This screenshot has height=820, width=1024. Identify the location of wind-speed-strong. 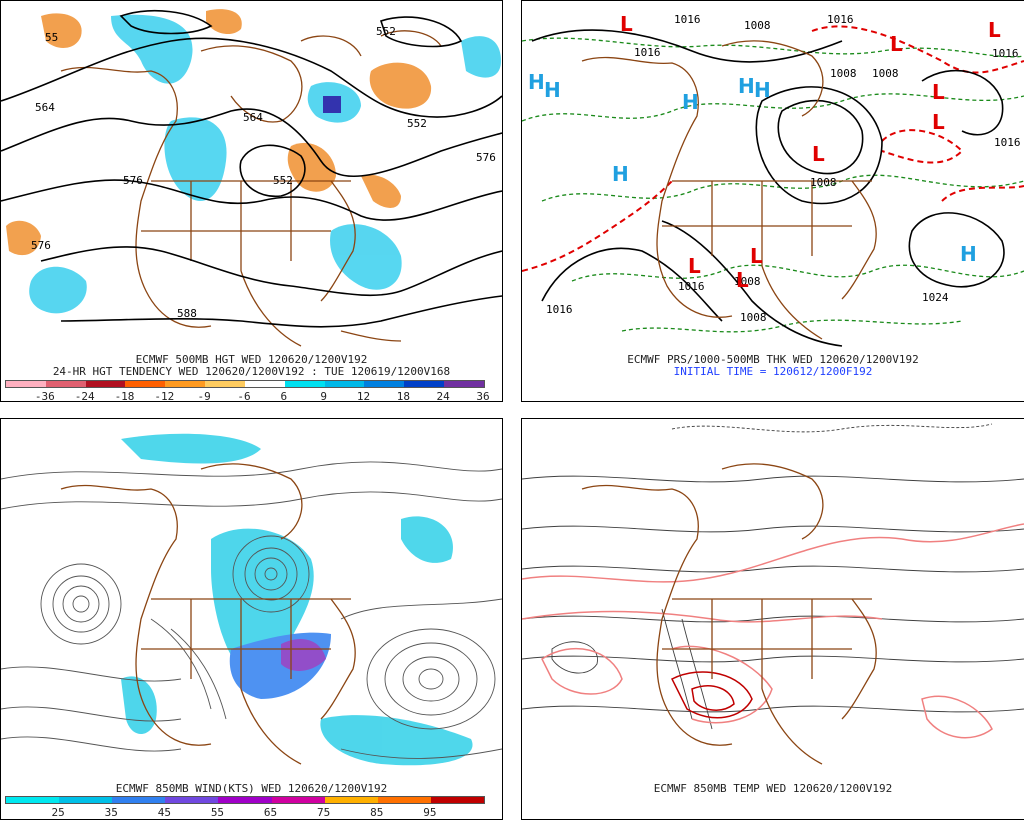
(303, 655).